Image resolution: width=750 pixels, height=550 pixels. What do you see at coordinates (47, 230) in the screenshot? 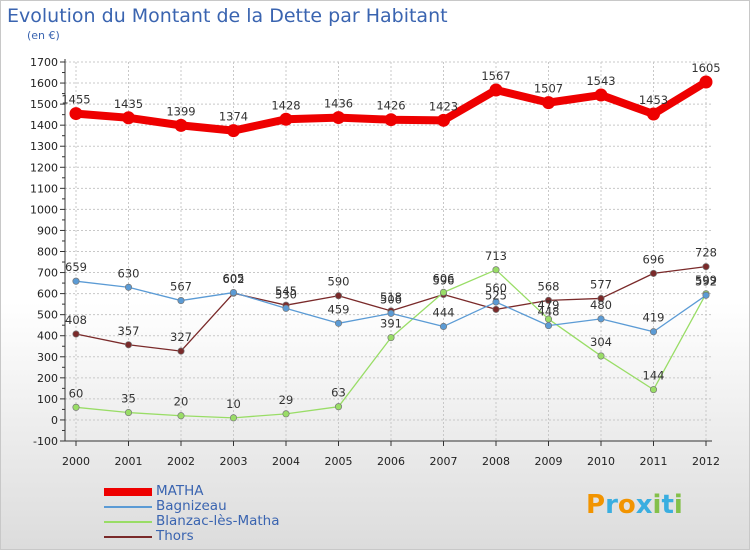
I see `y-tick-label: 900` at bounding box center [47, 230].